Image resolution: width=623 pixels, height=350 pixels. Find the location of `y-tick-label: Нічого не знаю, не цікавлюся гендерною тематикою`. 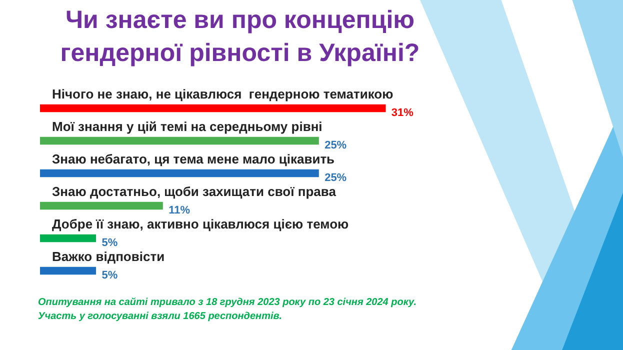

y-tick-label: Нічого не знаю, не цікавлюся гендерною тематикою is located at coordinates (223, 94).